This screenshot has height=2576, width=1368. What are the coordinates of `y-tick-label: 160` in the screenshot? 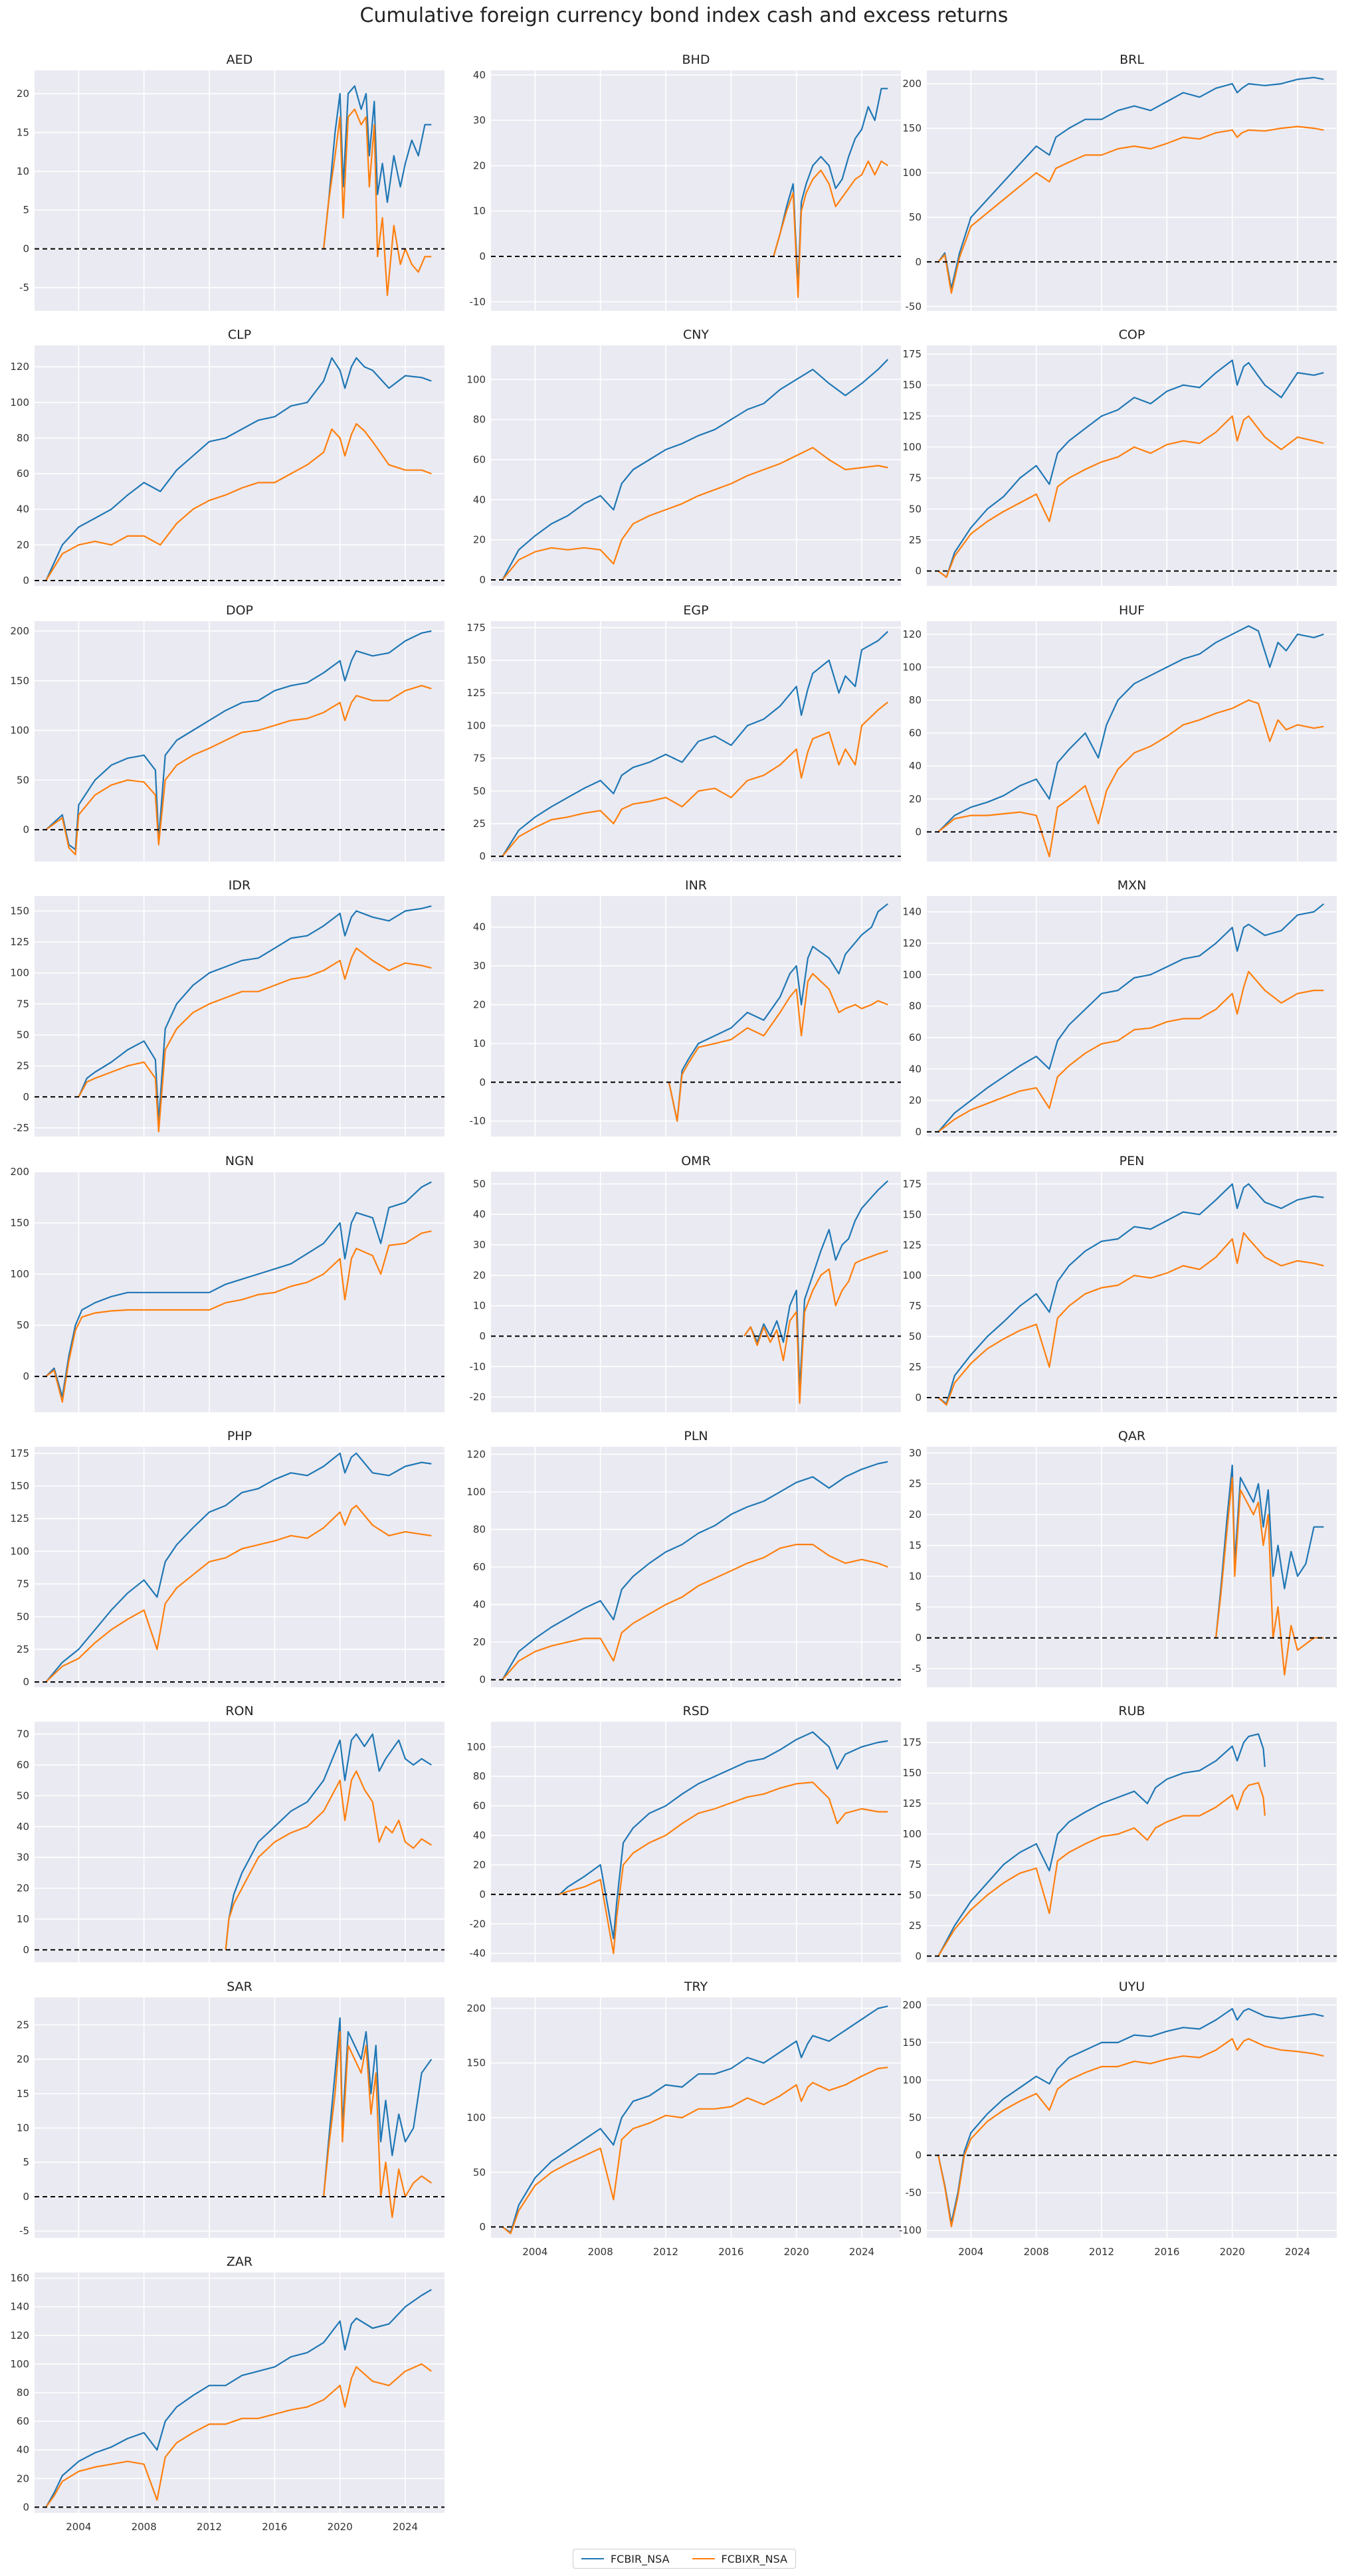 It's located at (19, 2278).